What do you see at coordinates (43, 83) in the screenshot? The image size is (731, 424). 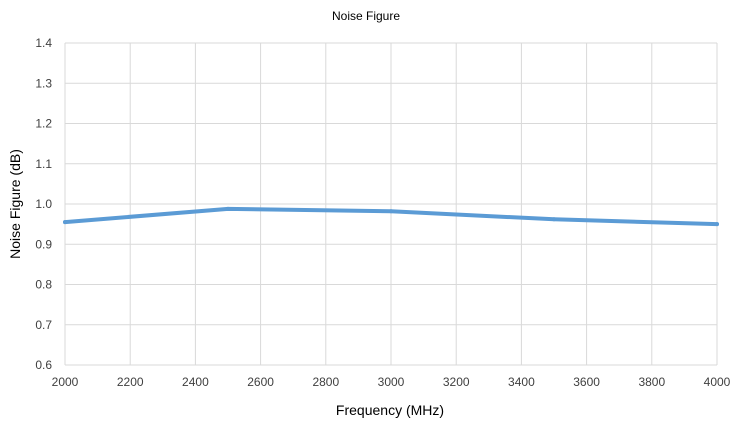 I see `y-tick-label: 1.3` at bounding box center [43, 83].